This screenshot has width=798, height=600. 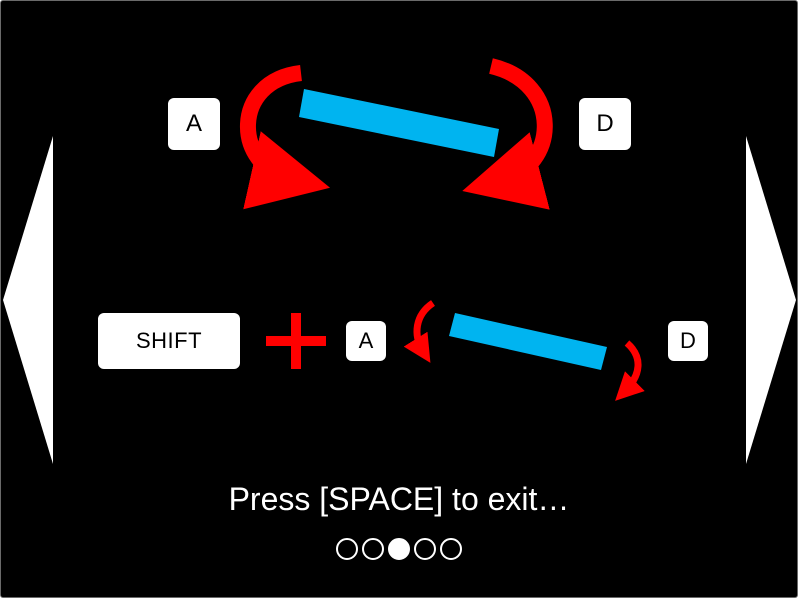 What do you see at coordinates (194, 124) in the screenshot?
I see `key-a: A` at bounding box center [194, 124].